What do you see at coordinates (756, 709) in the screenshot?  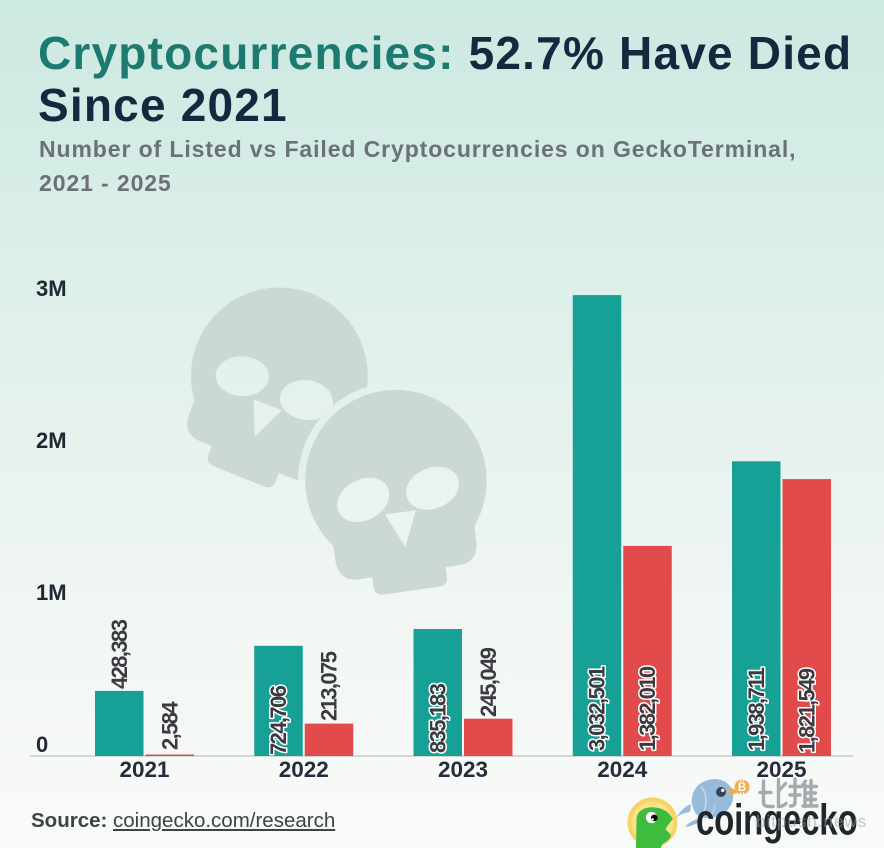 I see `svg-text: 1,938,711` at bounding box center [756, 709].